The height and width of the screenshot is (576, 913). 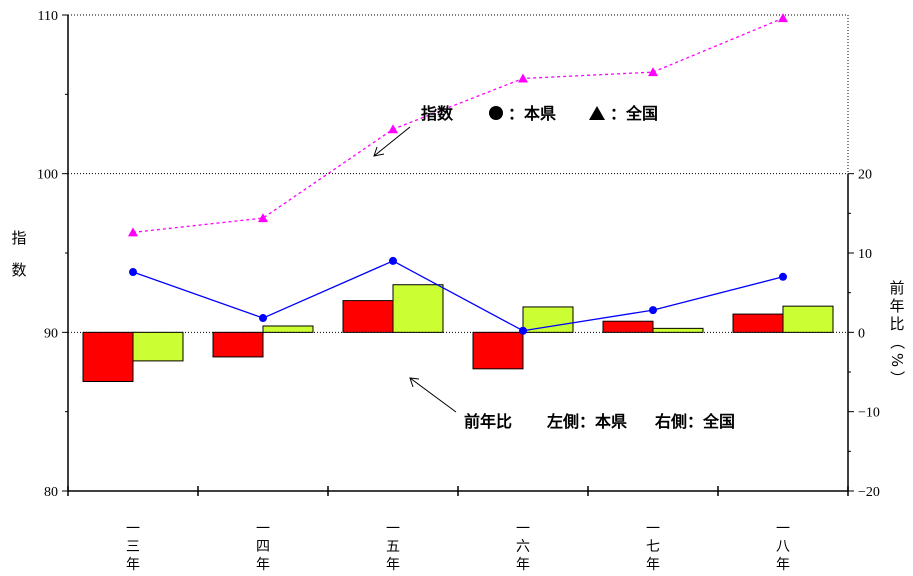 I want to click on right-tick-label: −20, so click(x=869, y=492).